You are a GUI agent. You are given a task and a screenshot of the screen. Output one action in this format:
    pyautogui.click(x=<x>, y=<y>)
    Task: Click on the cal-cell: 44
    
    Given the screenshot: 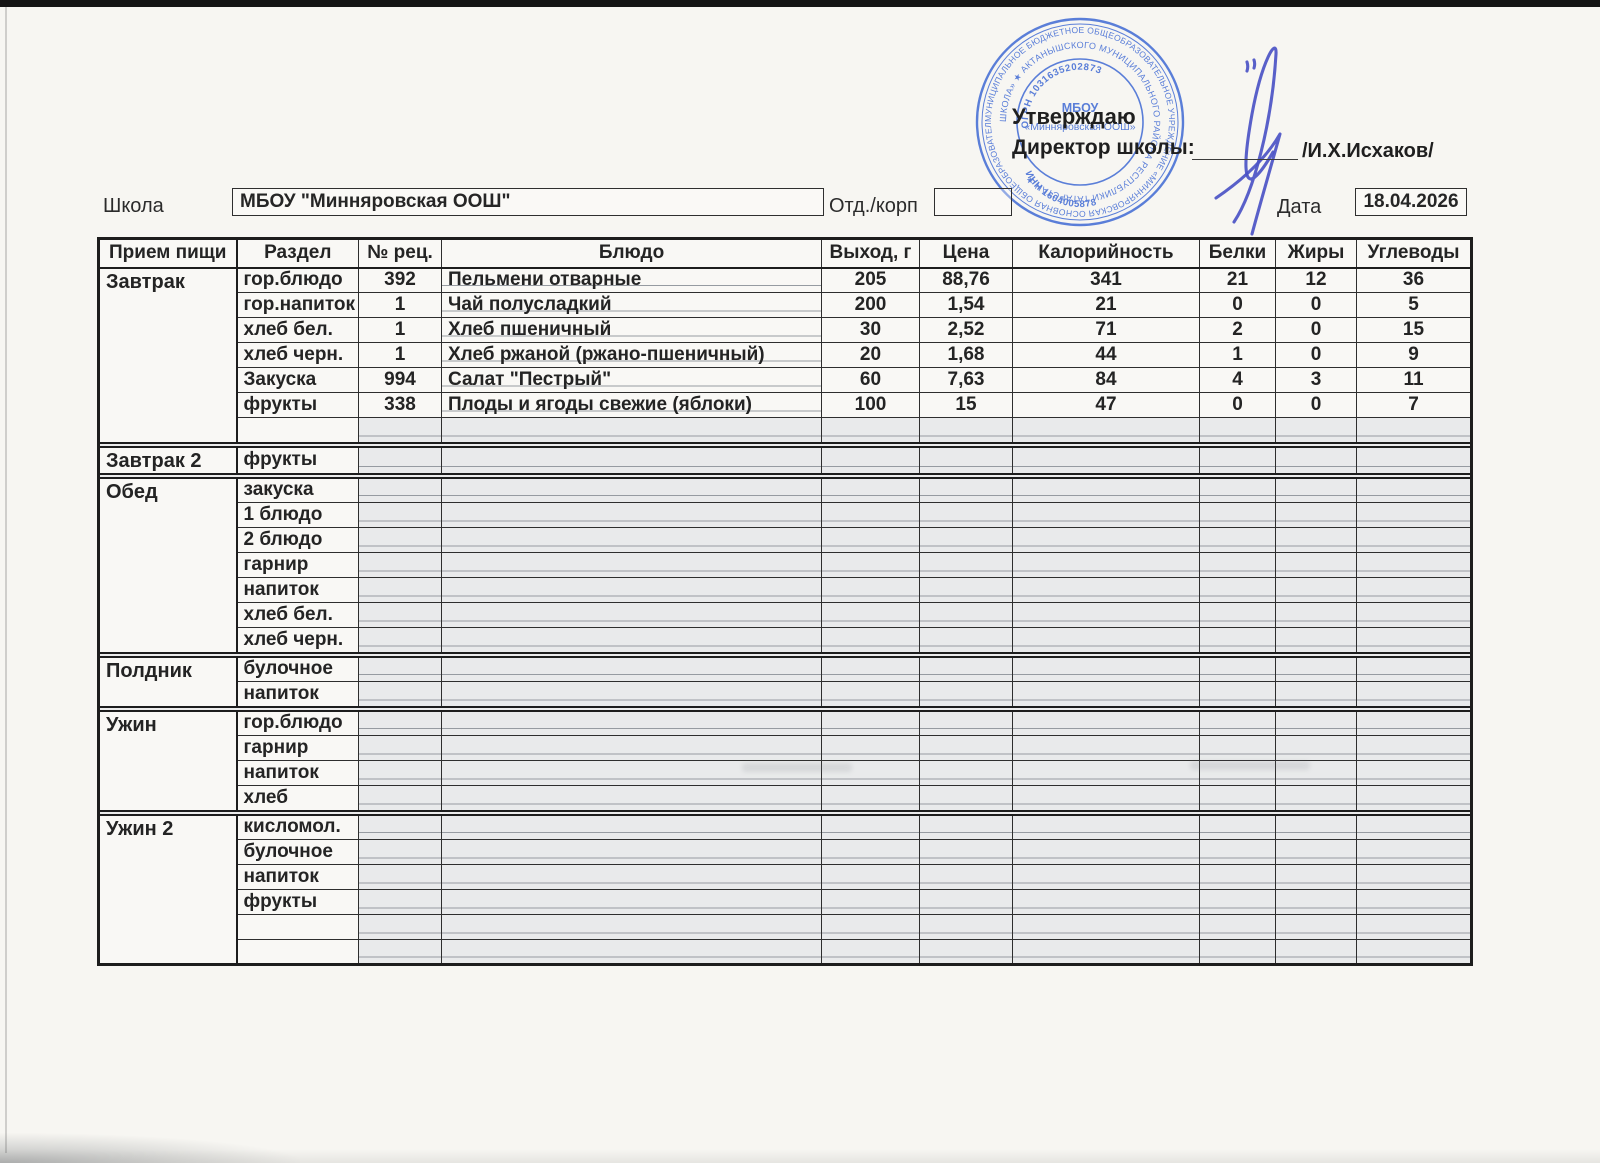 What is the action you would take?
    pyautogui.click(x=1106, y=355)
    